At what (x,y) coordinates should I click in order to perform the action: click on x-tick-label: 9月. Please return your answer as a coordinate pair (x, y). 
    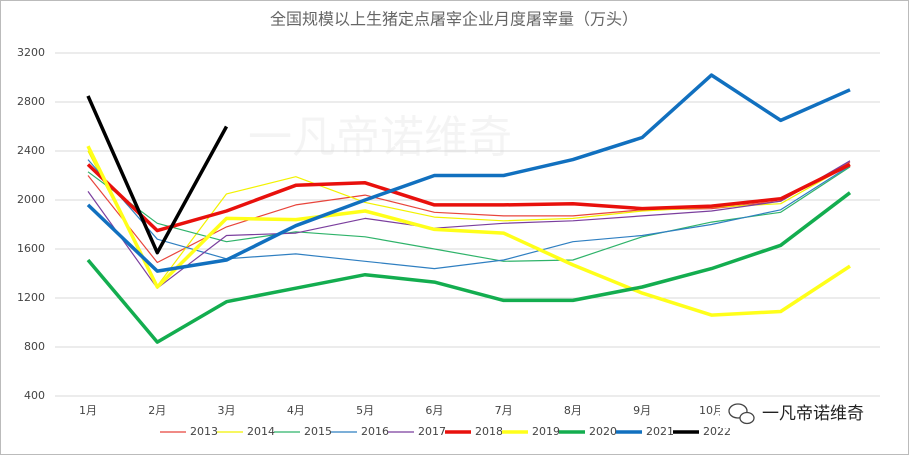
    Looking at the image, I should click on (642, 410).